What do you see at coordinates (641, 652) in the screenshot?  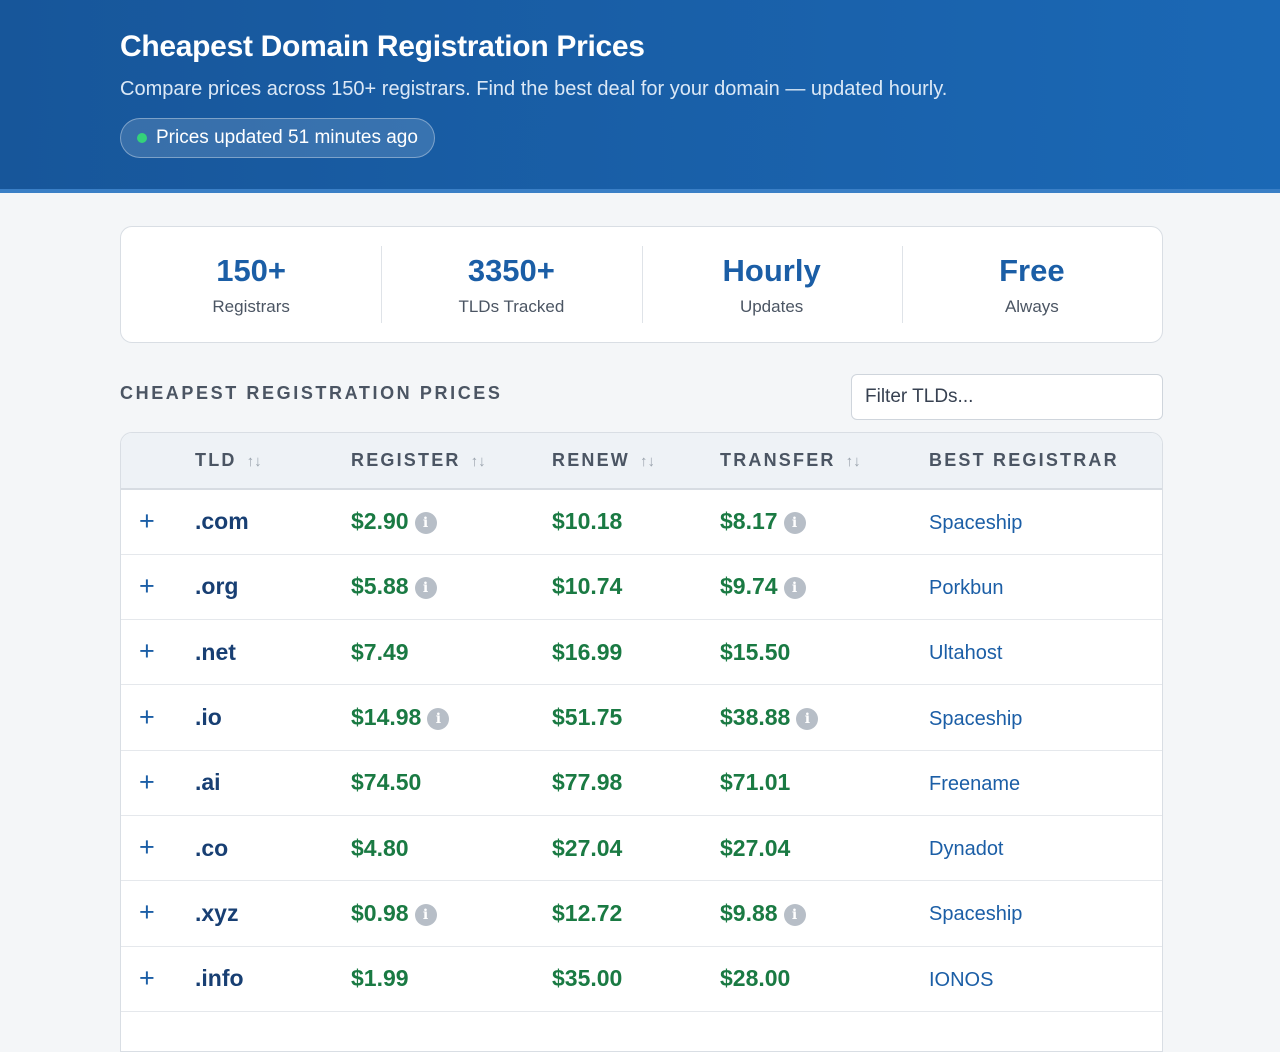 I see `table-row: + .net $7.49 $16.99 $15.50 Ultahost` at bounding box center [641, 652].